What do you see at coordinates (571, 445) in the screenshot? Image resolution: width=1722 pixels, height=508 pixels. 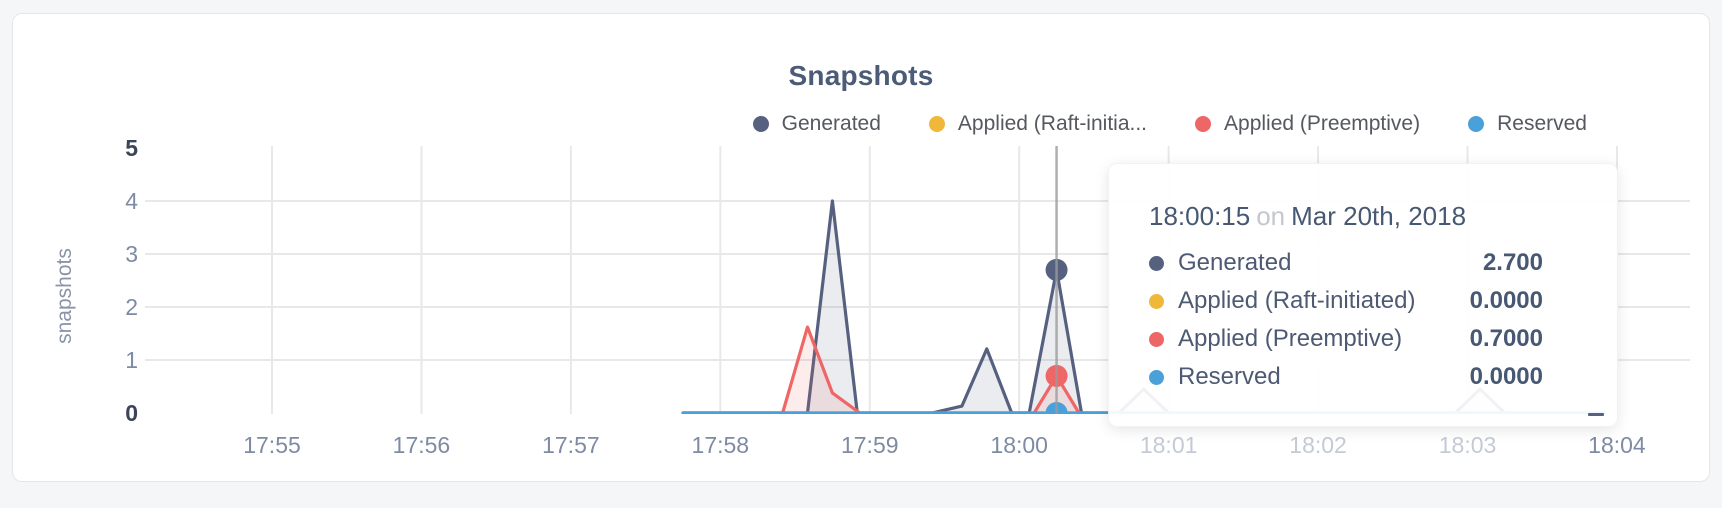 I see `x-tick-label: 17:57` at bounding box center [571, 445].